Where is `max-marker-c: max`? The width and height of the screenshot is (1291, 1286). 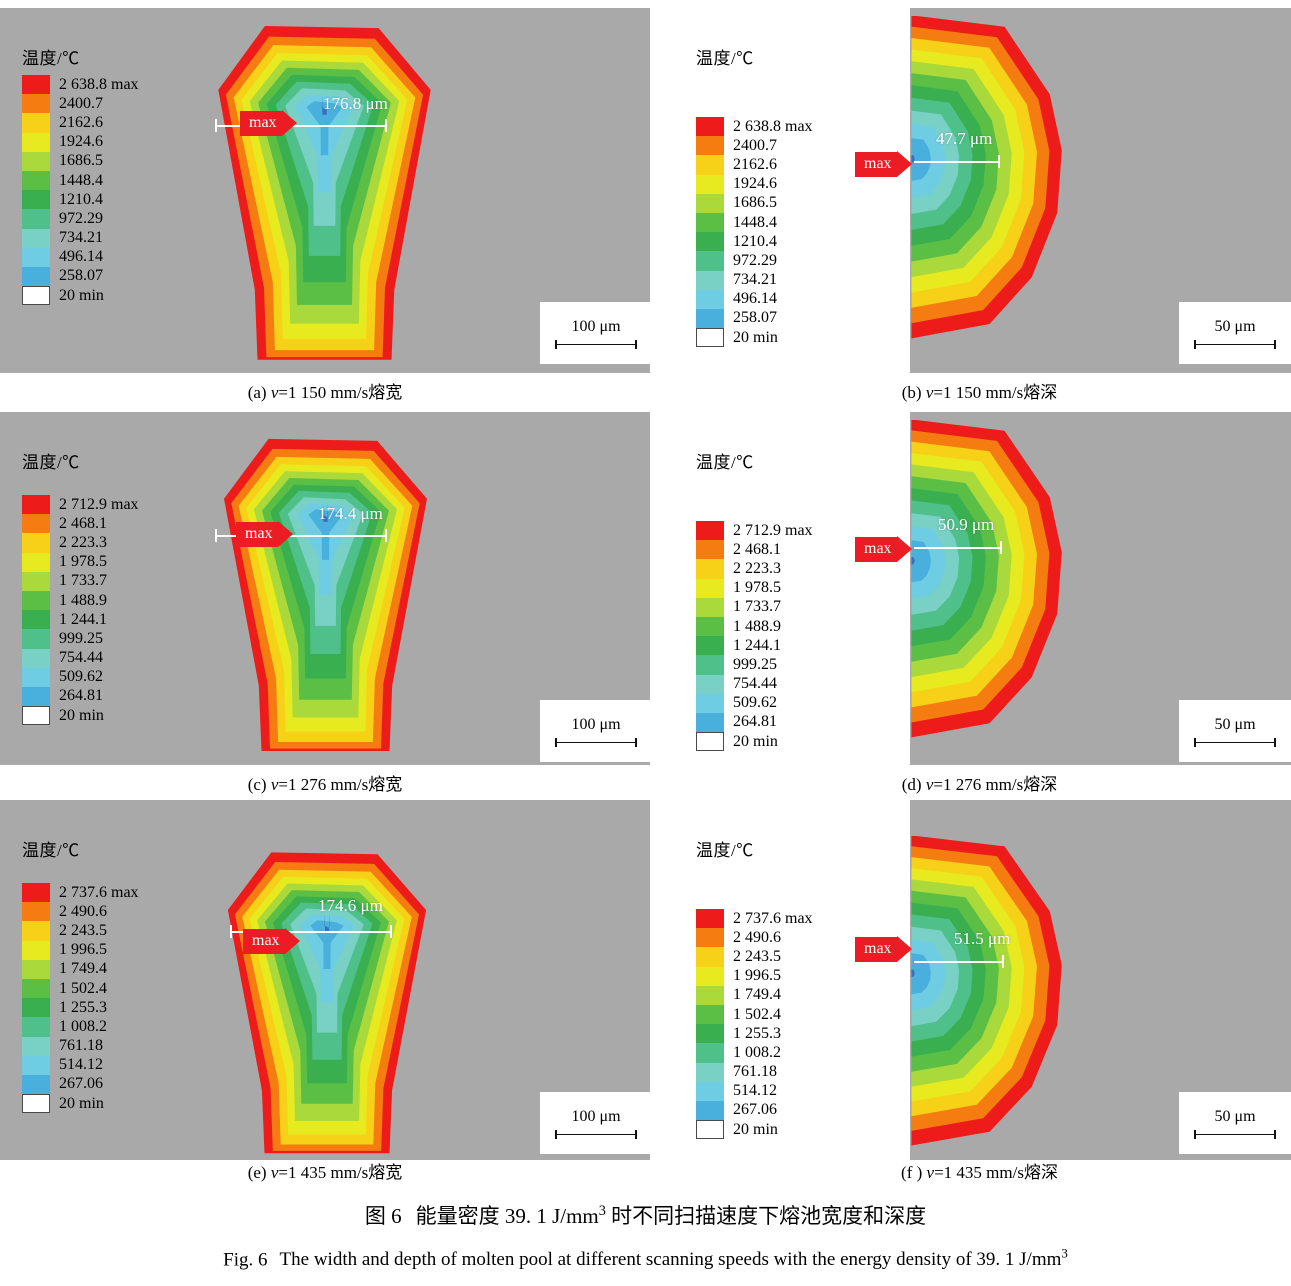 max-marker-c: max is located at coordinates (264, 534).